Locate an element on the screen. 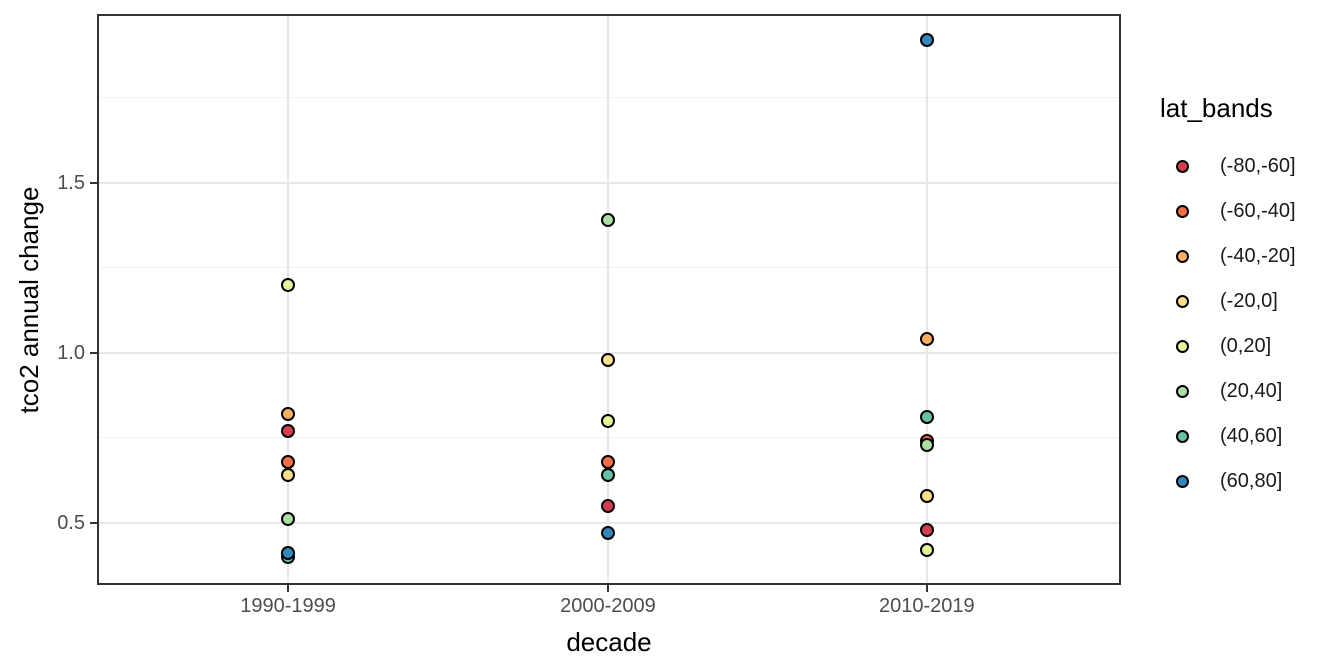  legend-item: (20,40] is located at coordinates (1251, 391).